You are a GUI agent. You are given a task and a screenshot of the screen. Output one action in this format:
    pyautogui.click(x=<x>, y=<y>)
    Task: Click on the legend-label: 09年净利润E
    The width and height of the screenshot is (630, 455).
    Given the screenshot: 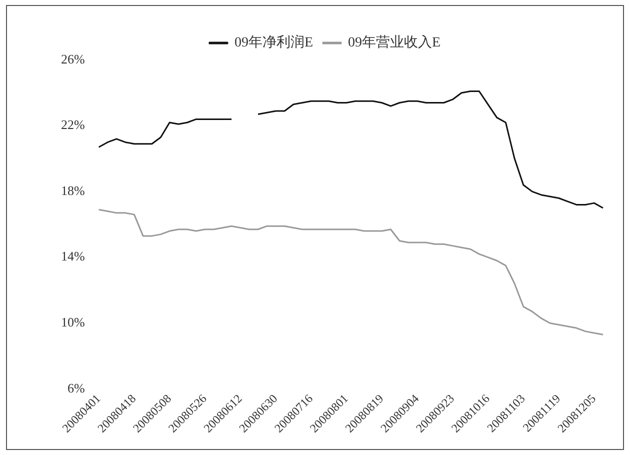 What is the action you would take?
    pyautogui.click(x=274, y=42)
    